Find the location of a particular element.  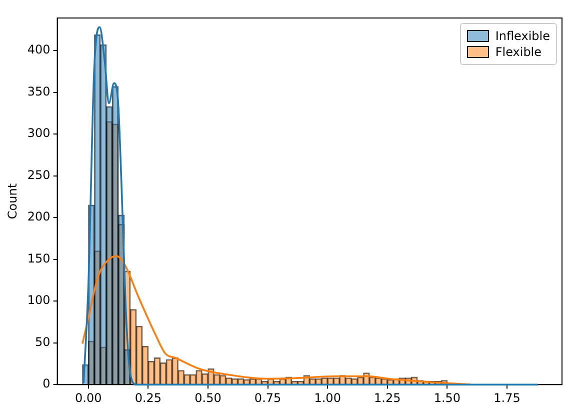

y-tick-label: 300 is located at coordinates (38, 133).